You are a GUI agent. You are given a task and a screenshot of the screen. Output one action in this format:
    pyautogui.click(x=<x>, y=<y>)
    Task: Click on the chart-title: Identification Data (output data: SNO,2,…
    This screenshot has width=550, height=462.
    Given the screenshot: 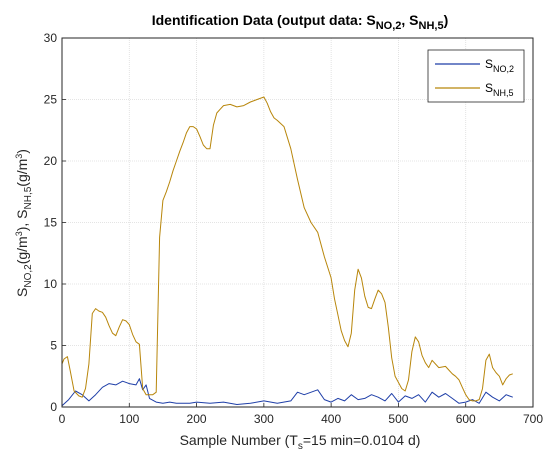 What is the action you would take?
    pyautogui.click(x=300, y=22)
    